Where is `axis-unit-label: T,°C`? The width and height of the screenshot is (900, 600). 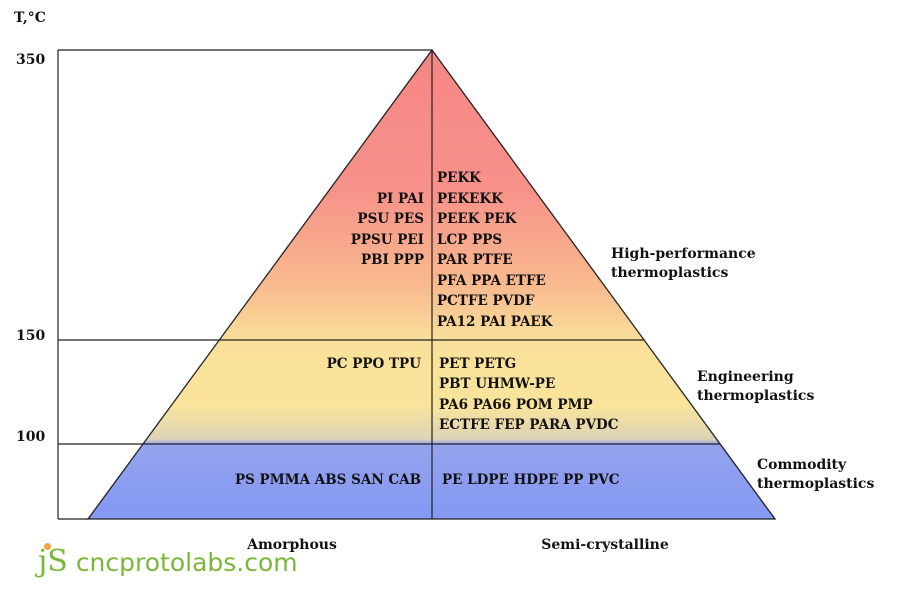 axis-unit-label: T,°C is located at coordinates (30, 18).